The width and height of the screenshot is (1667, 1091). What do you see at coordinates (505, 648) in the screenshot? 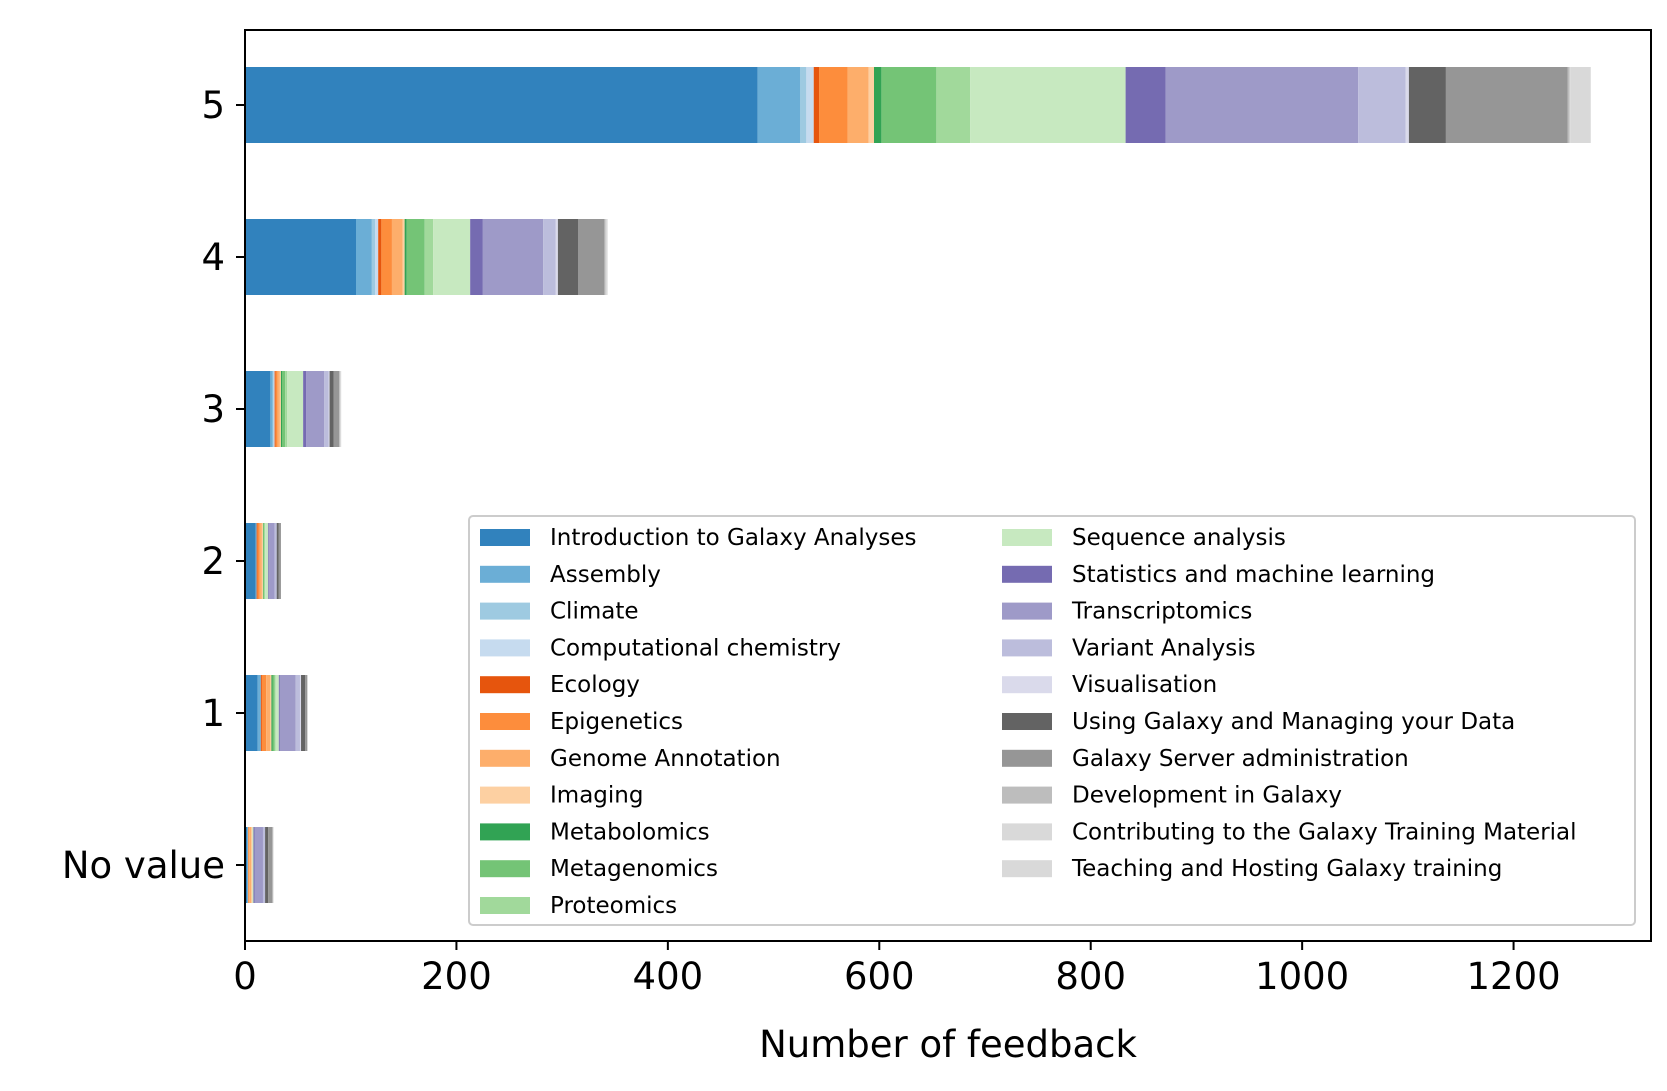
I see `legend-swatch-computational-chemistry` at bounding box center [505, 648].